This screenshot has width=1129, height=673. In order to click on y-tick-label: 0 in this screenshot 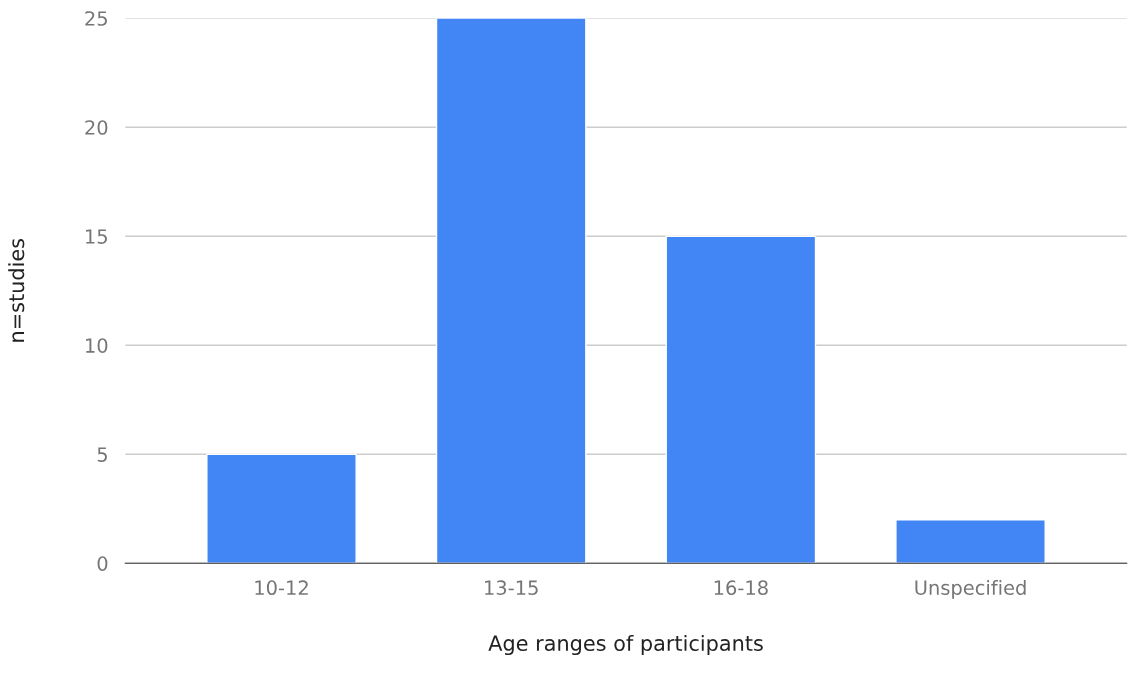, I will do `click(102, 563)`.